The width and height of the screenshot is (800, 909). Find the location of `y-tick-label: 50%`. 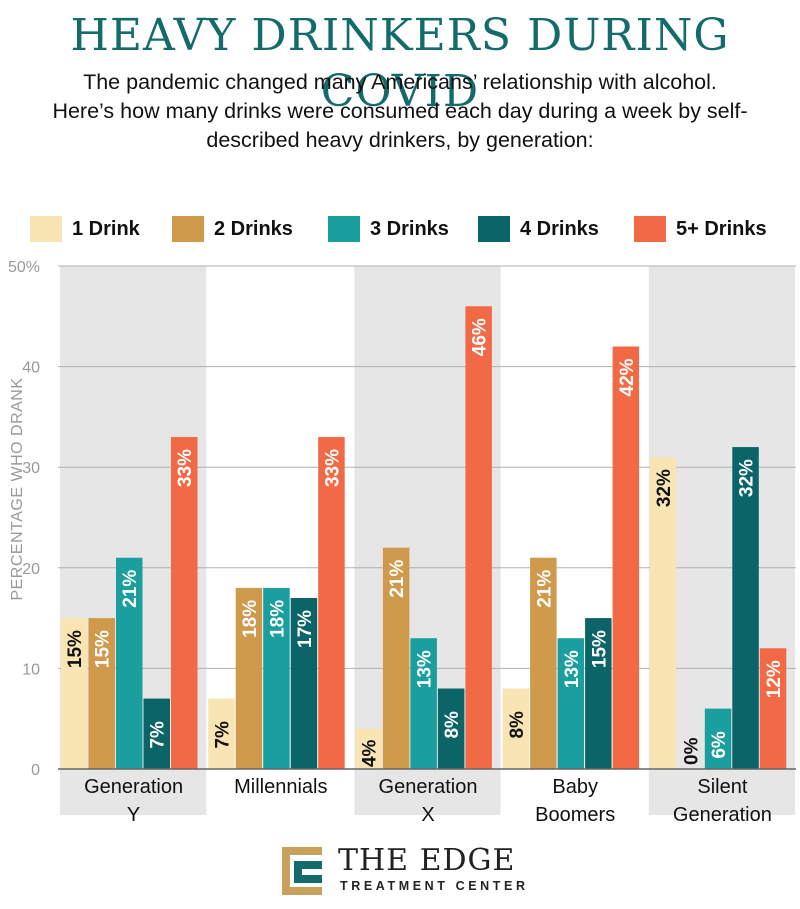

y-tick-label: 50% is located at coordinates (24, 267).